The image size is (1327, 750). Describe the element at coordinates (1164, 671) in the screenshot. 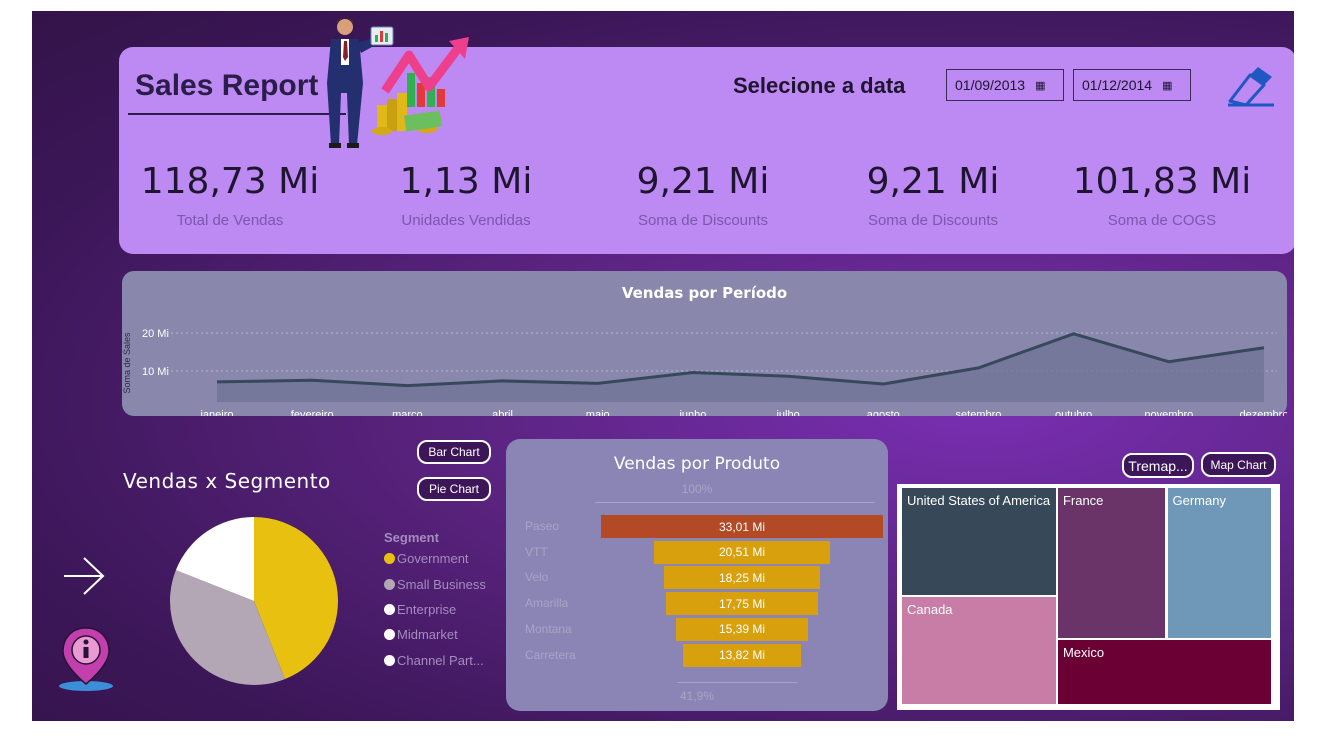

I see `treemap-cell-mexico: Mexico` at that location.